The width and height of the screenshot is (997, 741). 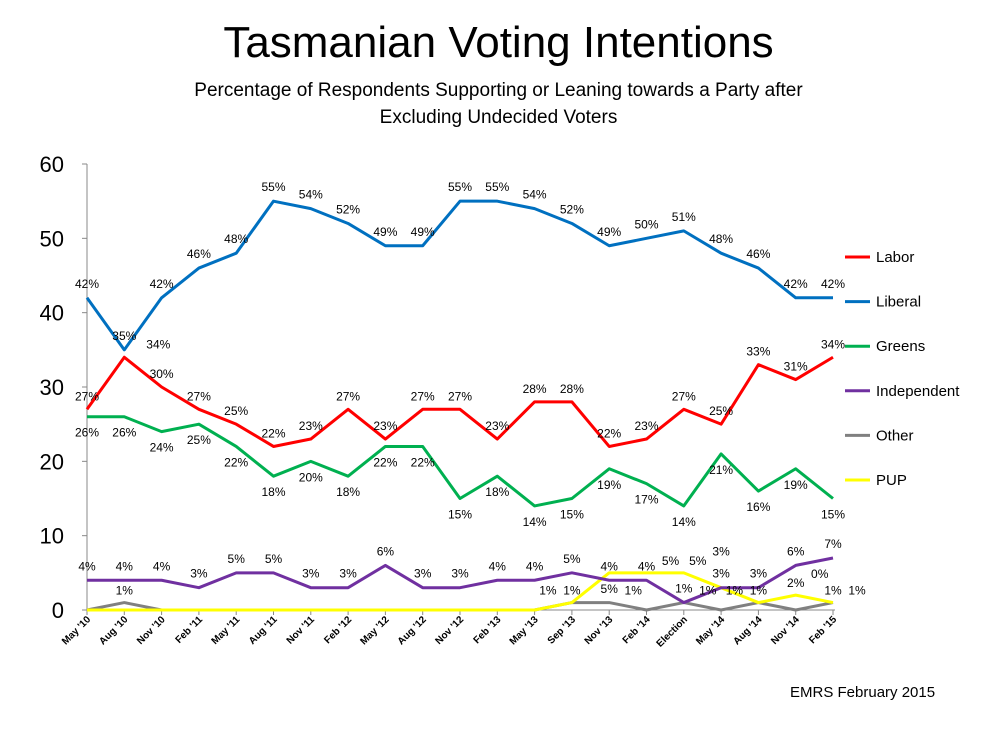 What do you see at coordinates (524, 630) in the screenshot?
I see `x-tick-label: May '13` at bounding box center [524, 630].